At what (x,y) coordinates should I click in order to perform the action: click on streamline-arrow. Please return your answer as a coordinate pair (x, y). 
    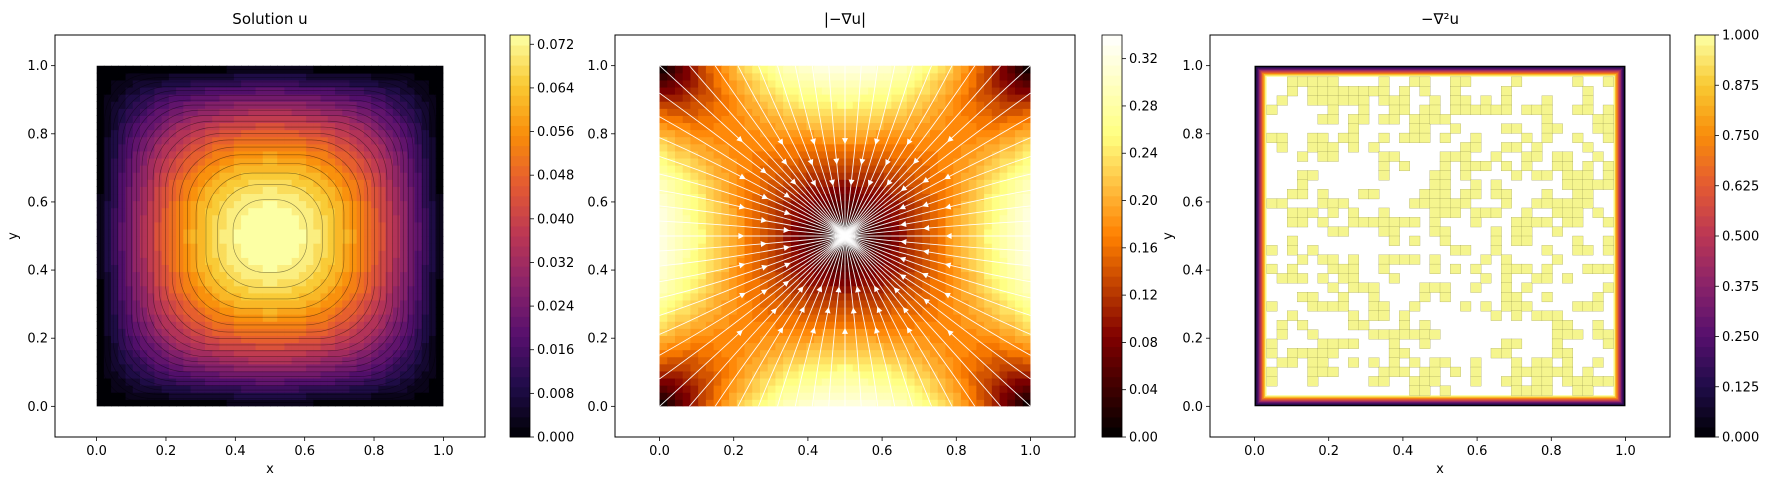
    Looking at the image, I should click on (902, 206).